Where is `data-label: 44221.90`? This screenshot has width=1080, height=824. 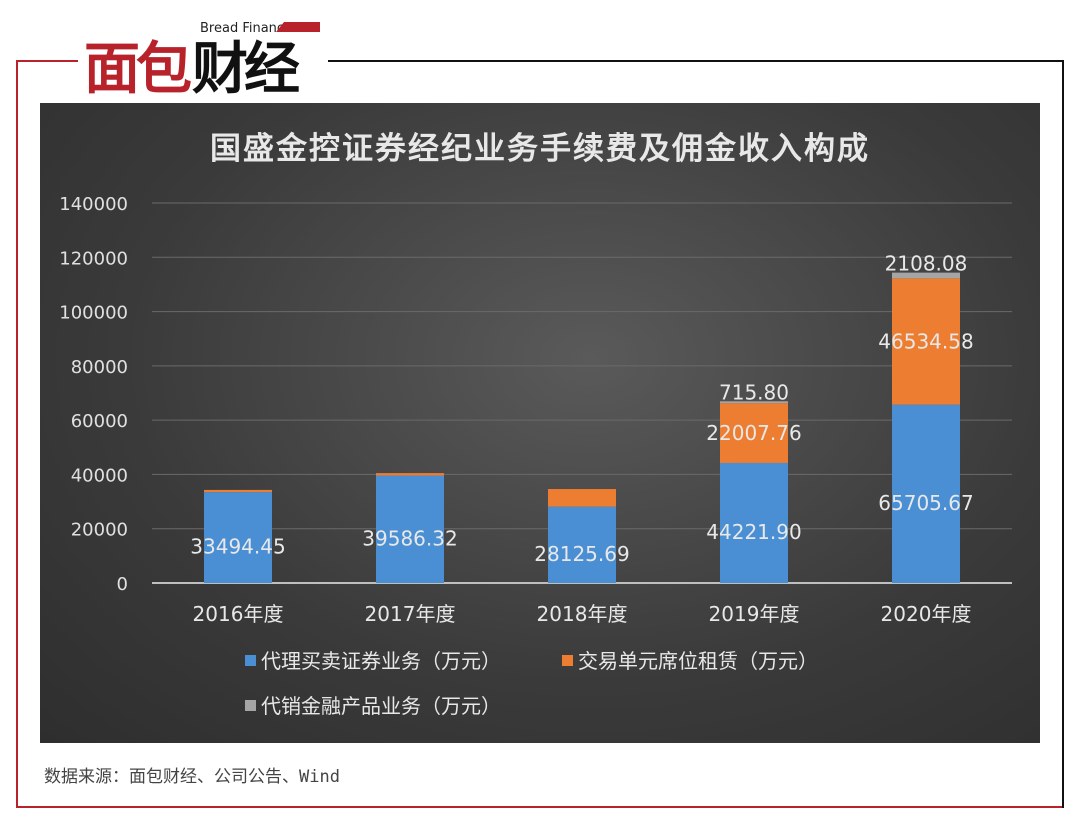
data-label: 44221.90 is located at coordinates (753, 532).